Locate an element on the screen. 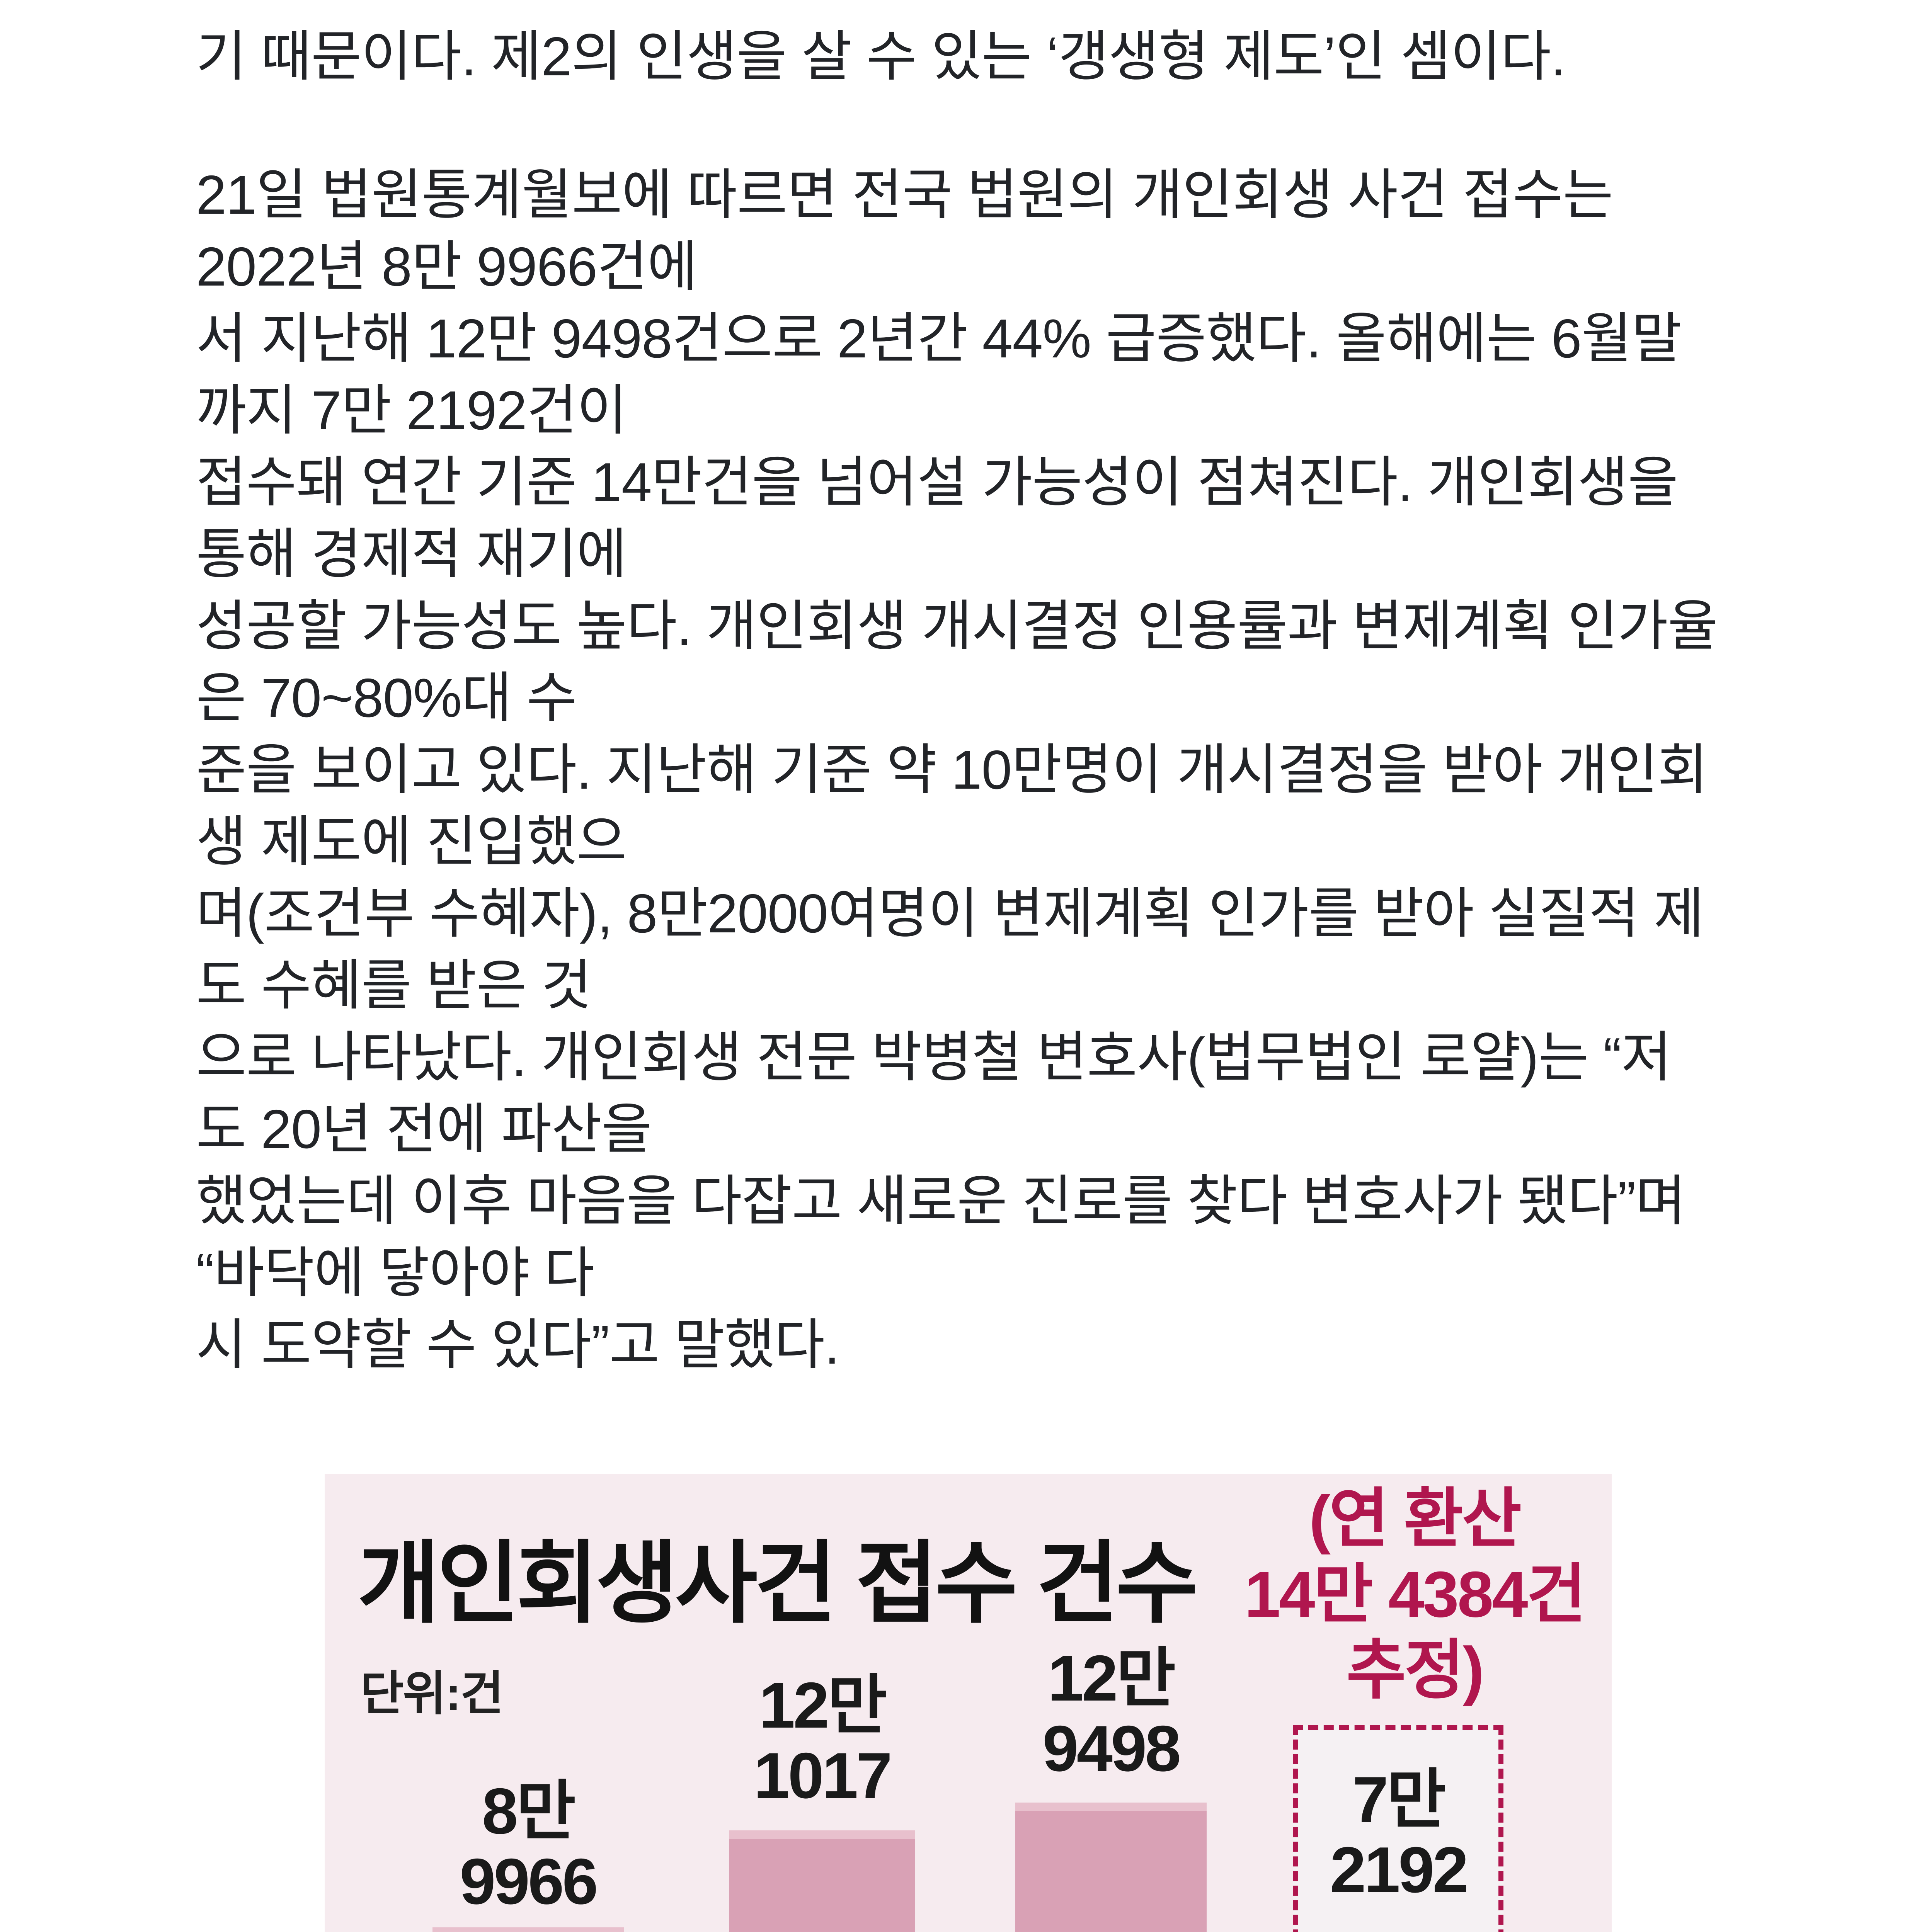  chart-unit-label: 단위:건 is located at coordinates (432, 1694).